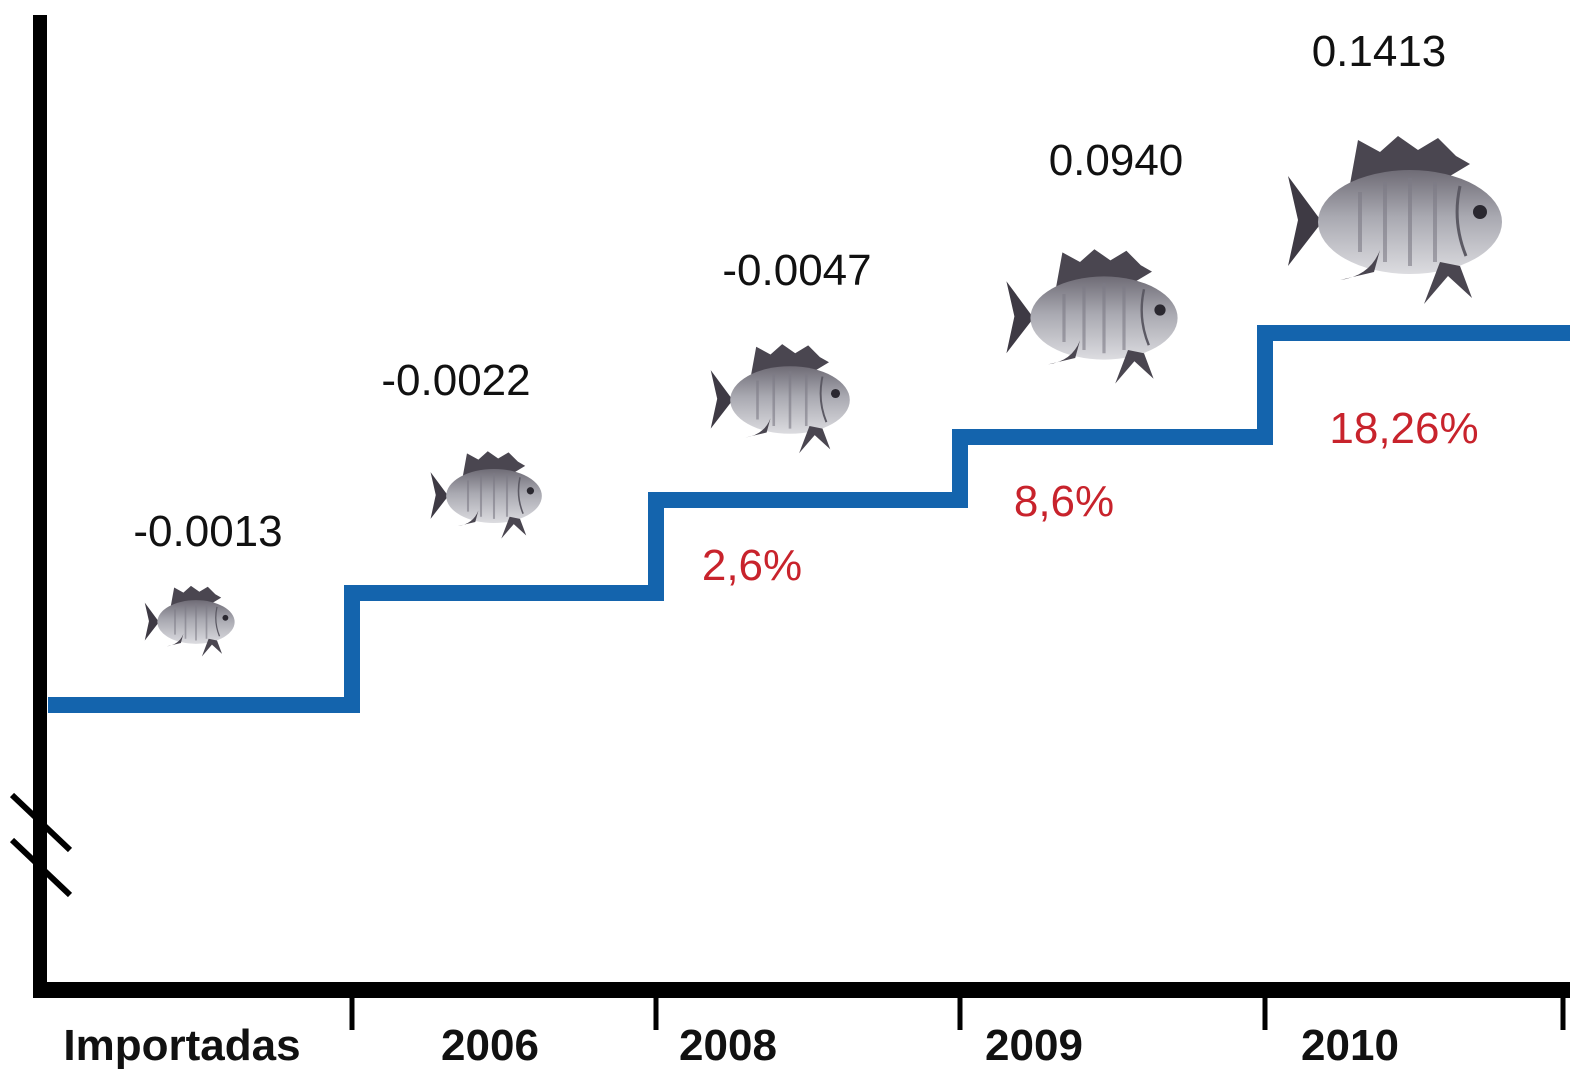 The height and width of the screenshot is (1086, 1592). Describe the element at coordinates (1034, 1045) in the screenshot. I see `x-tick-label: 2009` at that location.